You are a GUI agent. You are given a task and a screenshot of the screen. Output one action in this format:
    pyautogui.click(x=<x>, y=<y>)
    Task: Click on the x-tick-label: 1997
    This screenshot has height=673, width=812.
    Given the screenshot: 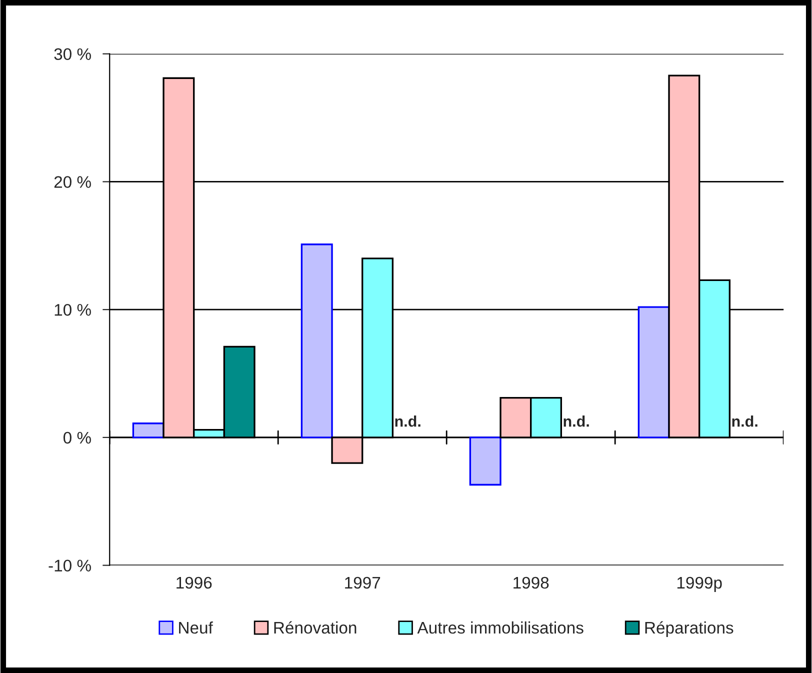 What is the action you would take?
    pyautogui.click(x=362, y=582)
    